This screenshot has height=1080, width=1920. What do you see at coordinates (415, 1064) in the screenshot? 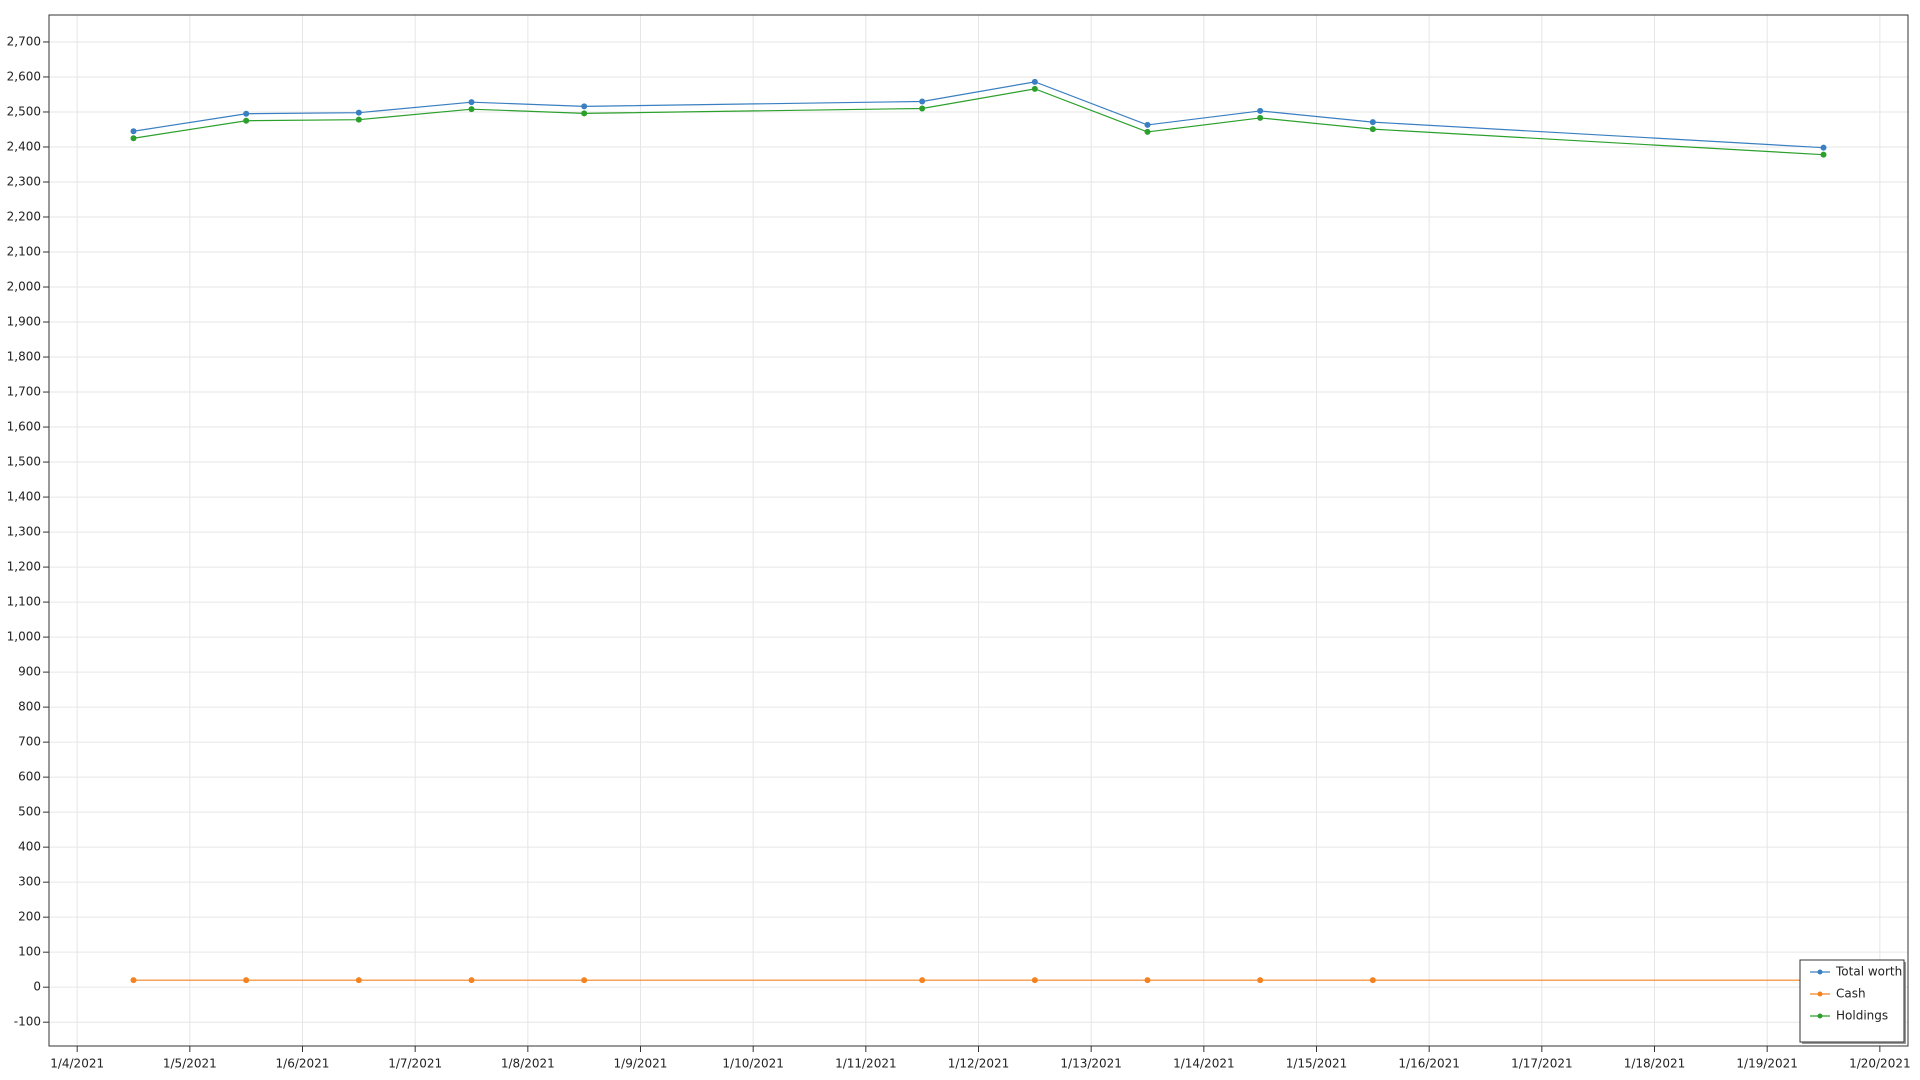
I see `x-tick-label: 1/7/2021` at bounding box center [415, 1064].